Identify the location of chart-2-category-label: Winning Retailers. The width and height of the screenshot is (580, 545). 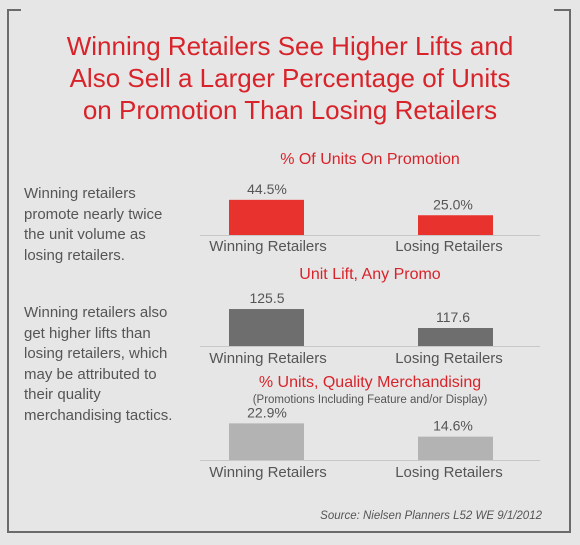
(268, 358).